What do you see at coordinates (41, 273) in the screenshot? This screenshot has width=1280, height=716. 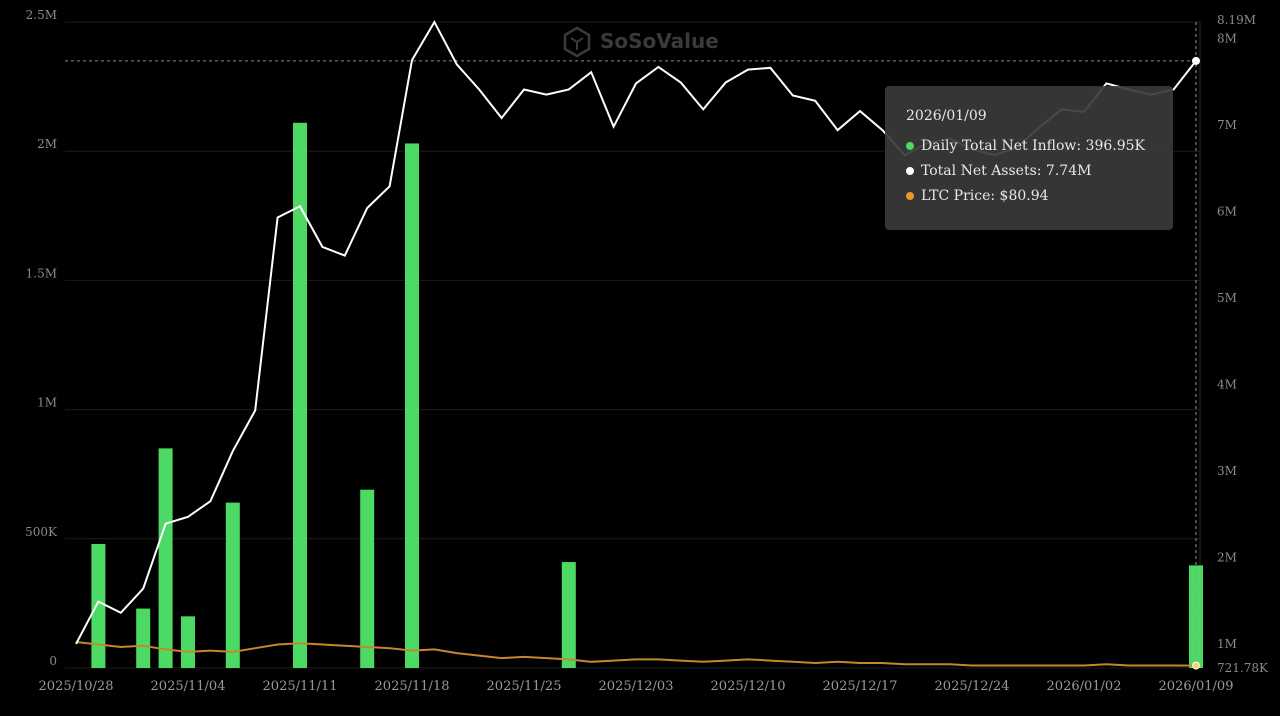 I see `left-tick-label: 1.5M` at bounding box center [41, 273].